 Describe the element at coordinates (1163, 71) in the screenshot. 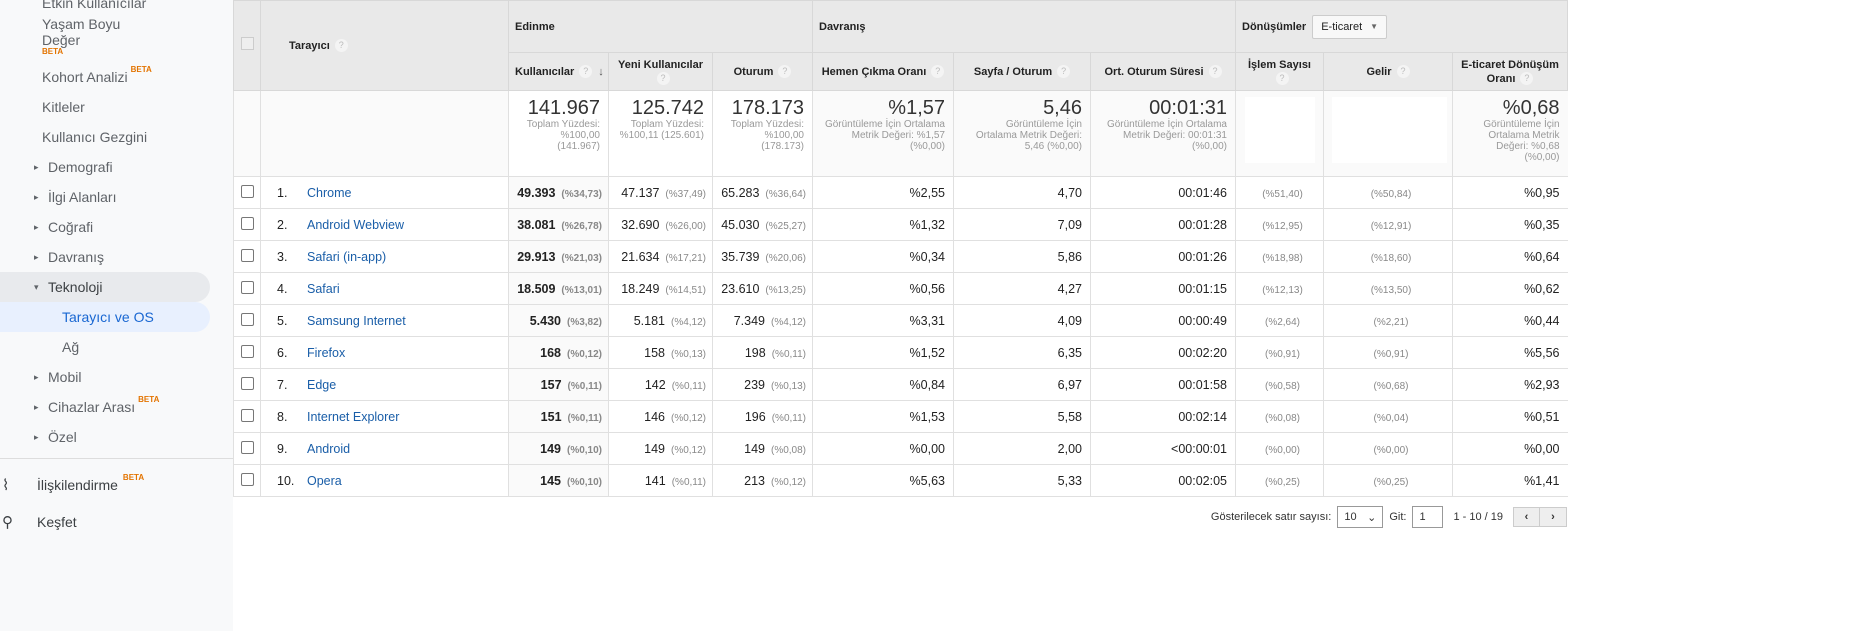

I see `column-header: Ort. Oturum Süresi?` at that location.